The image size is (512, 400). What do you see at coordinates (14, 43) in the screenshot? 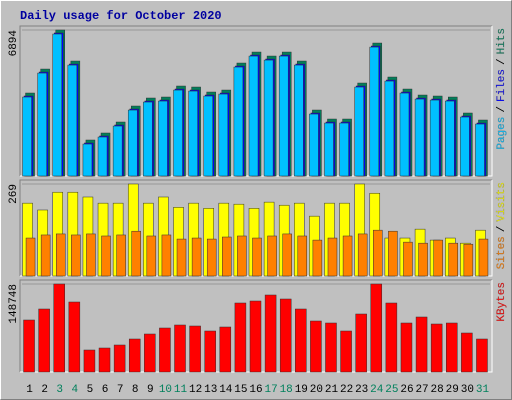
I see `y-tick-label: 6894` at bounding box center [14, 43].